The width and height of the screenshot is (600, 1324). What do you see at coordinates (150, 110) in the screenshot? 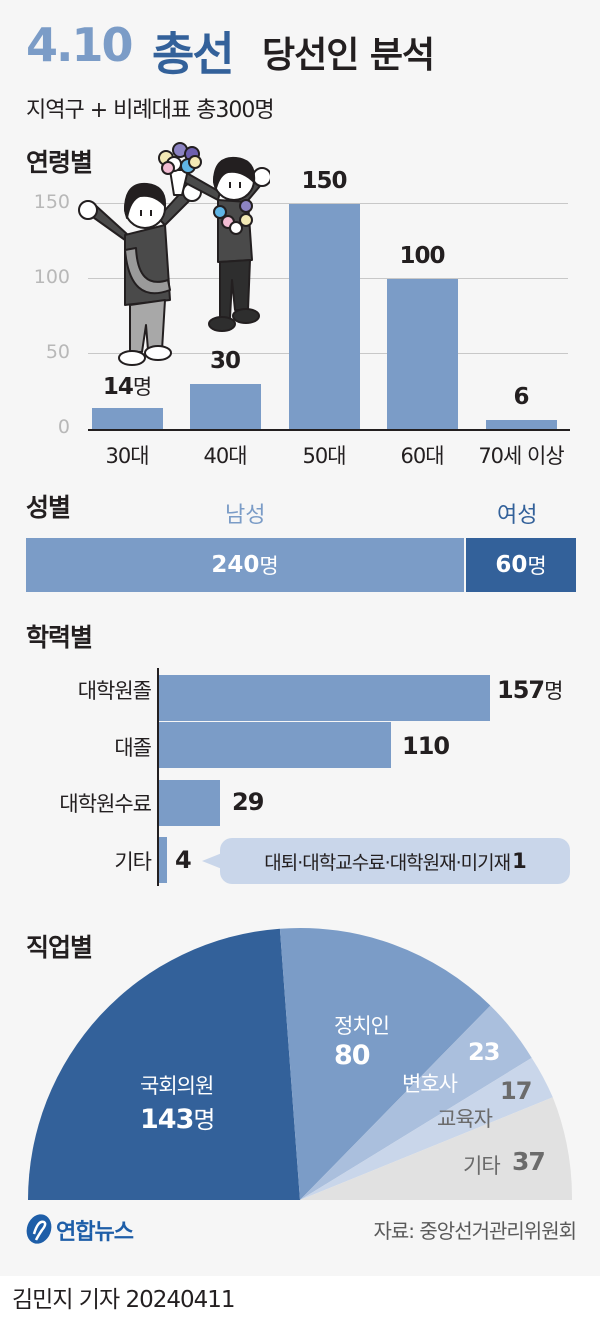
I see `subtitle: 지역구 + 비례대표 총300명` at bounding box center [150, 110].